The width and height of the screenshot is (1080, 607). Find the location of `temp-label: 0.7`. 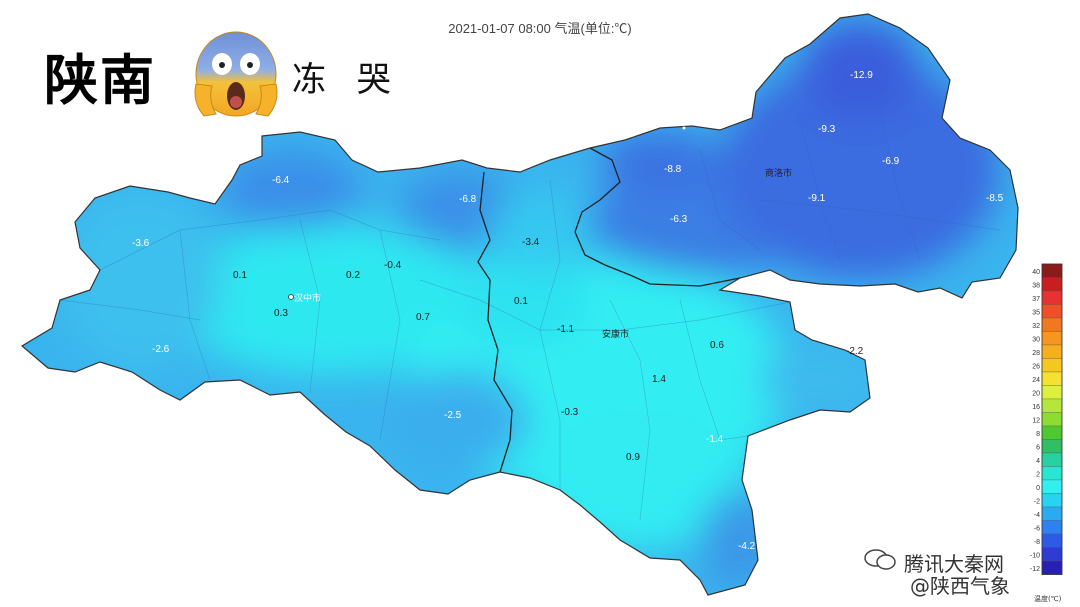

temp-label: 0.7 is located at coordinates (423, 317).